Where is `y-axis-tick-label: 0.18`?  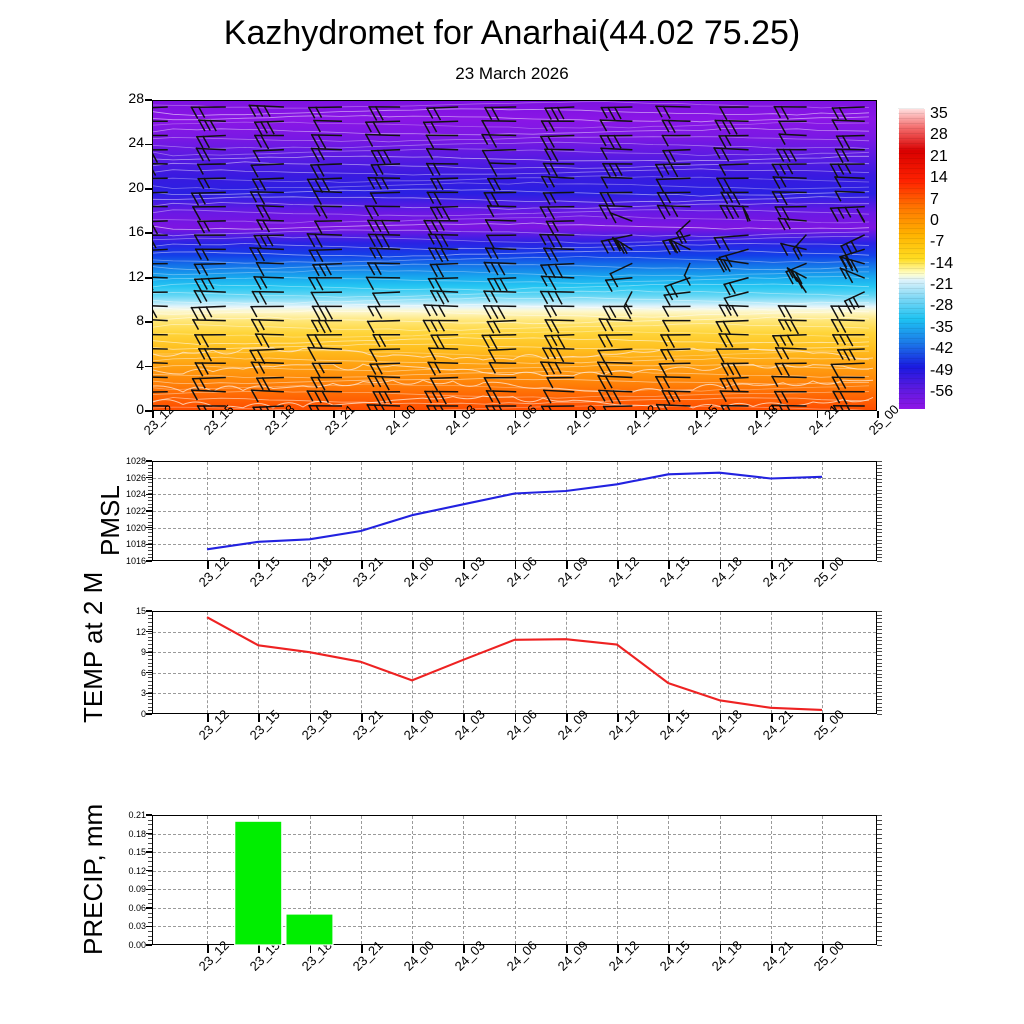
y-axis-tick-label: 0.18 is located at coordinates (137, 833).